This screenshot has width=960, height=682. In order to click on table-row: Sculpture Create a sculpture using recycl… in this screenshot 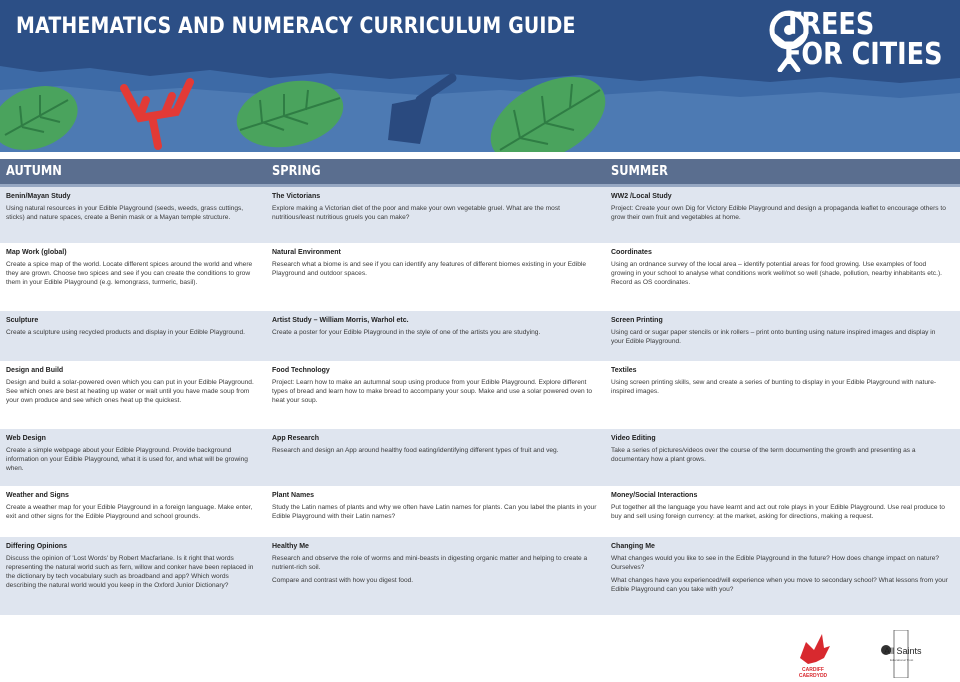, I will do `click(480, 336)`.